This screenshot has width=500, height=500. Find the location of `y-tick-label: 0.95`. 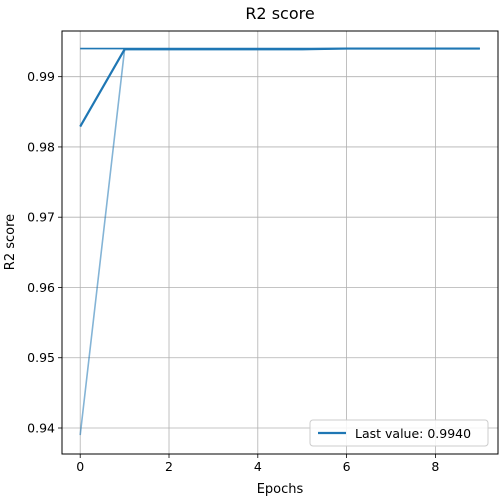

y-tick-label: 0.95 is located at coordinates (41, 357).